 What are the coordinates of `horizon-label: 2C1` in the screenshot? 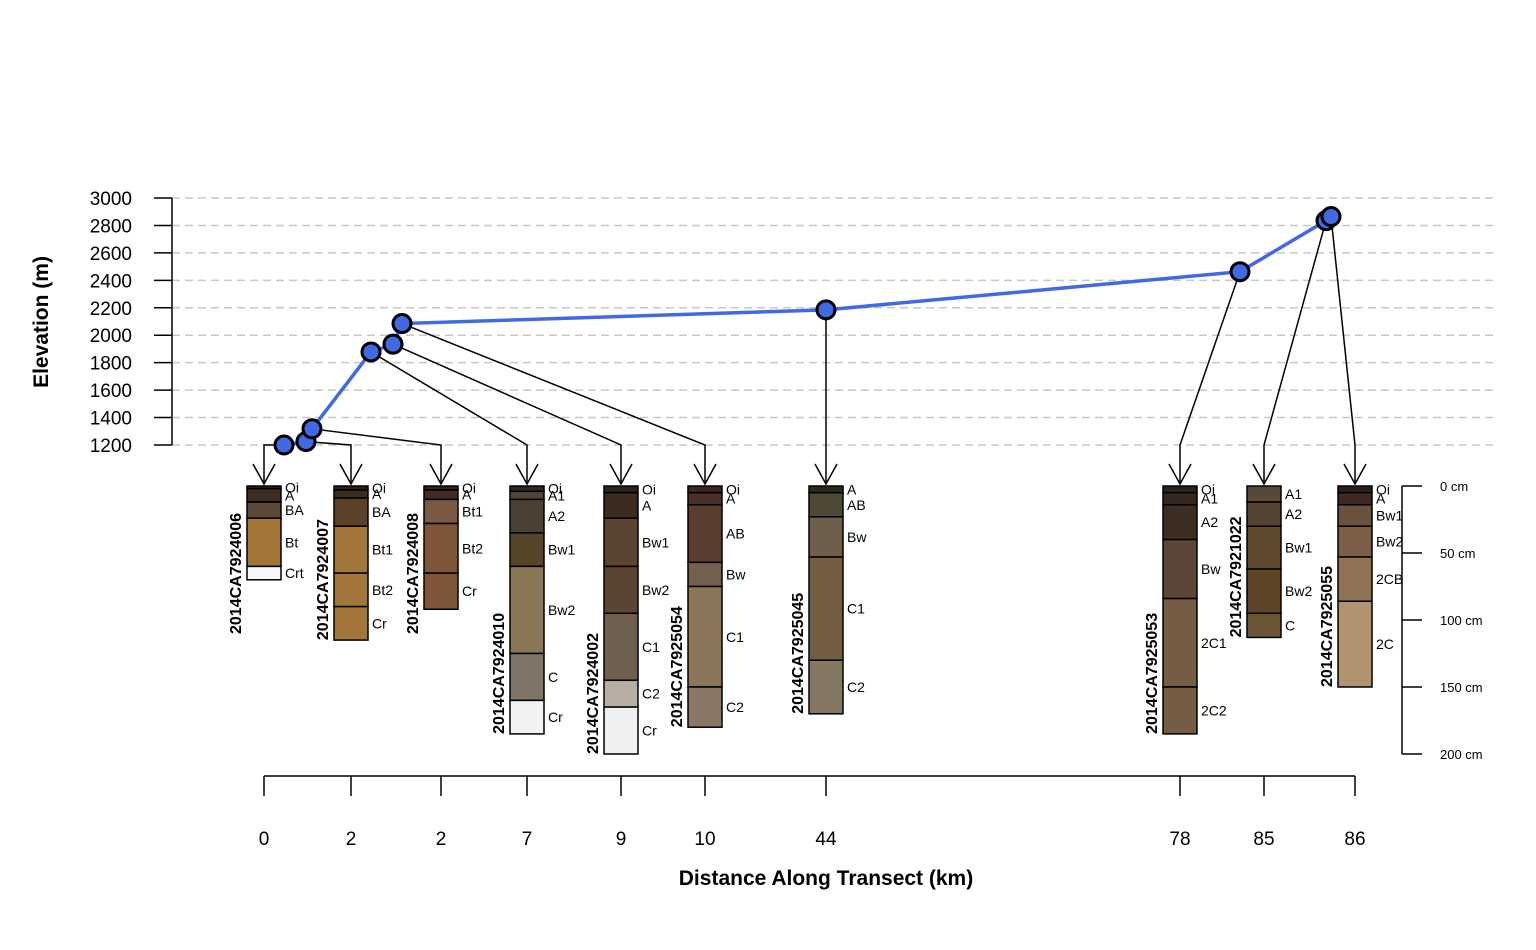 It's located at (1214, 643).